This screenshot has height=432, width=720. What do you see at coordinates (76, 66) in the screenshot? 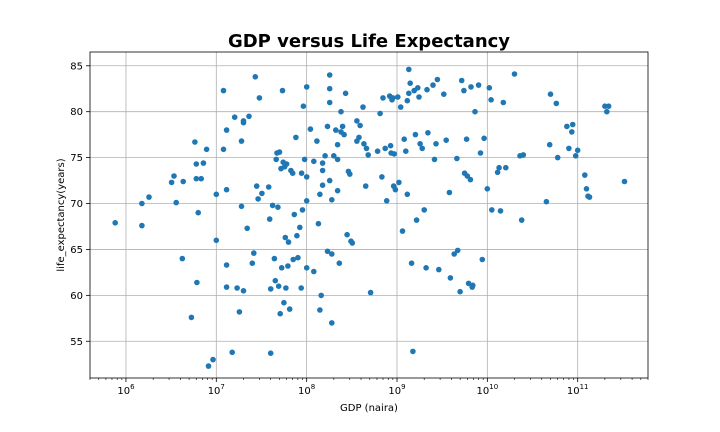
I see `y-tick-label: 85` at bounding box center [76, 66].